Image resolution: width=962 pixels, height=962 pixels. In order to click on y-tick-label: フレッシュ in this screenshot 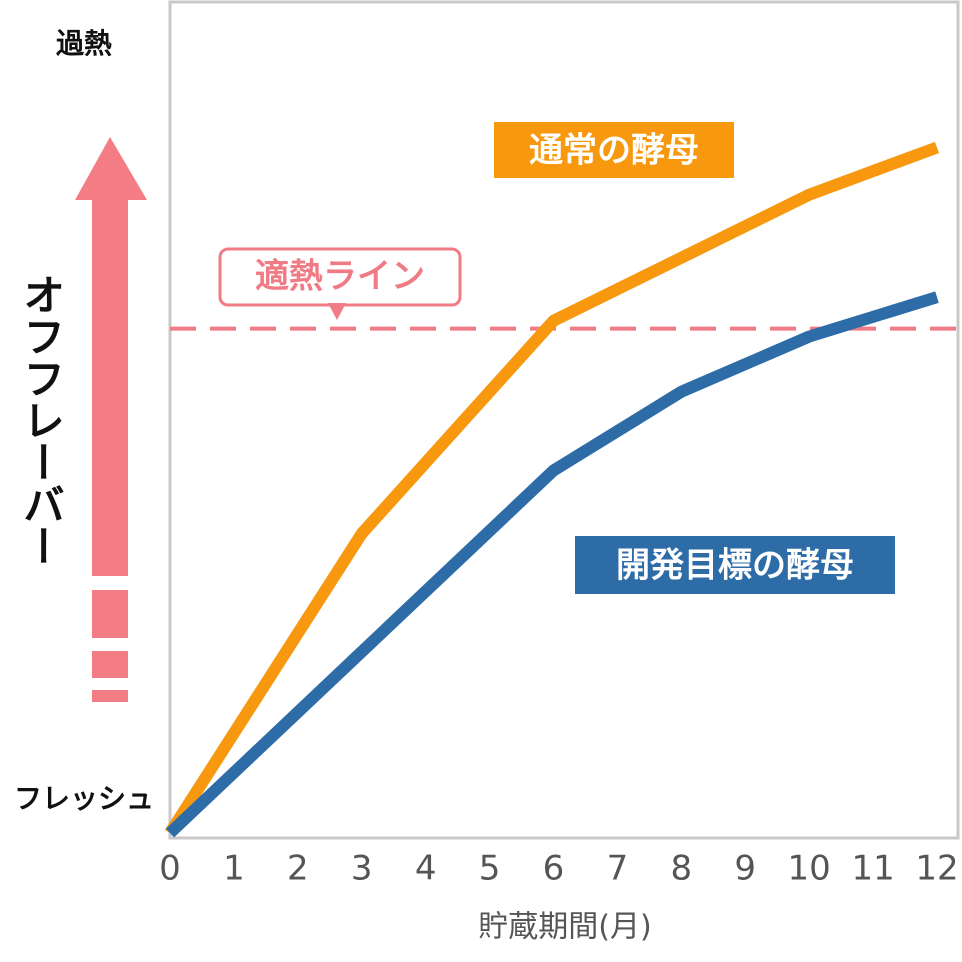, I will do `click(84, 798)`.